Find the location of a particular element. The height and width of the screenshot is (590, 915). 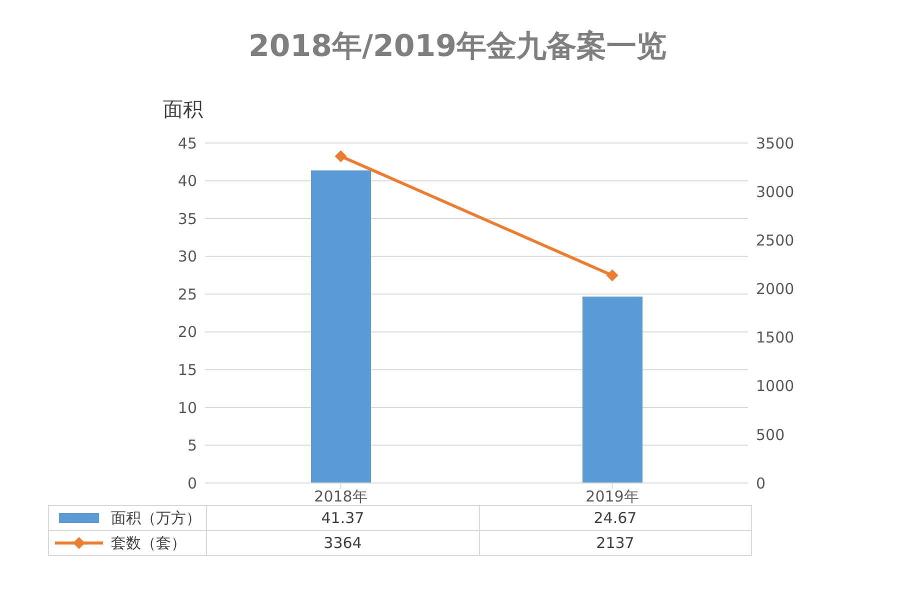

y-tick-label: 25 is located at coordinates (187, 294).